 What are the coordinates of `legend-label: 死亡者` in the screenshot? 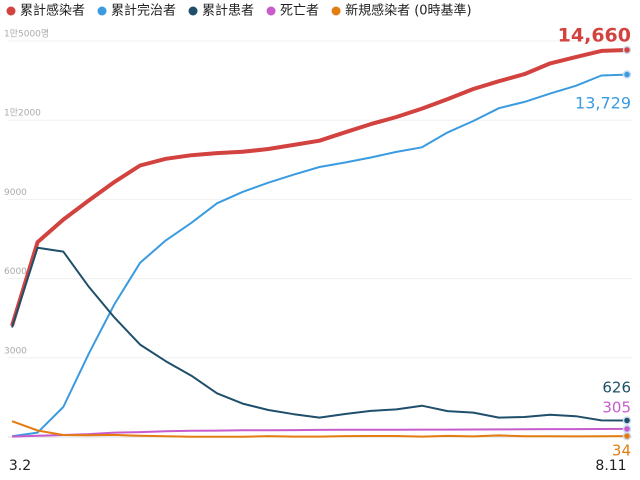 It's located at (299, 11).